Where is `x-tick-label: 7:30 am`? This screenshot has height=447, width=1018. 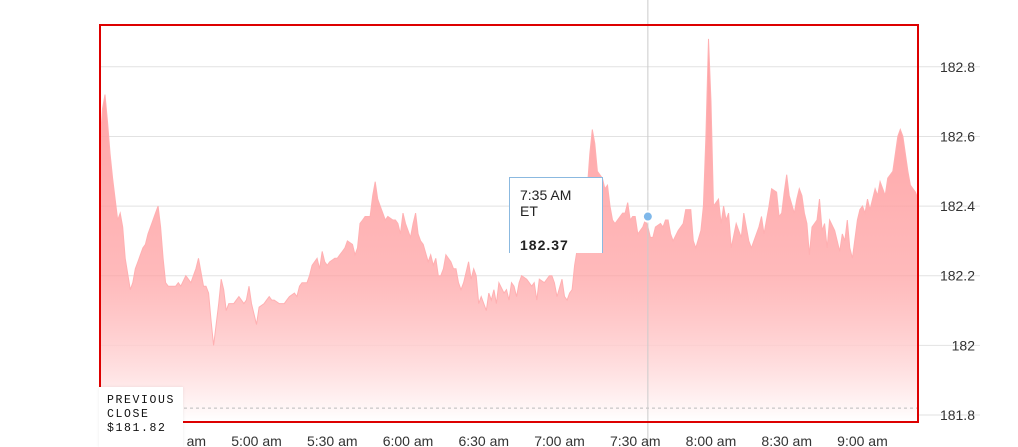
x-tick-label: 7:30 am is located at coordinates (635, 440).